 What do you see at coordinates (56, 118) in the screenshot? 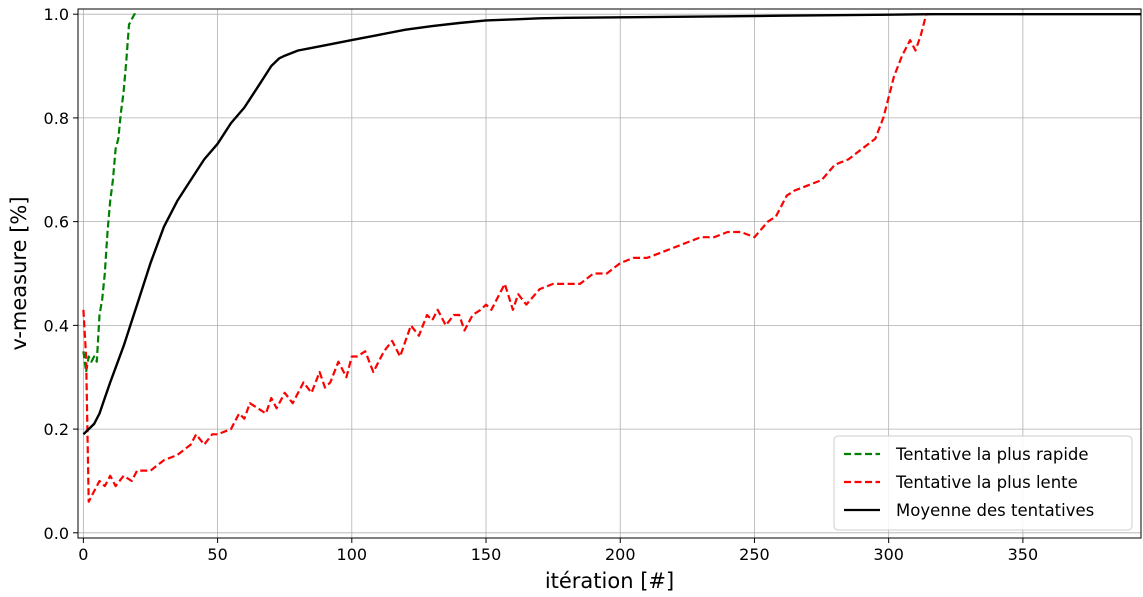
I see `y-tick-label: 0.8` at bounding box center [56, 118].